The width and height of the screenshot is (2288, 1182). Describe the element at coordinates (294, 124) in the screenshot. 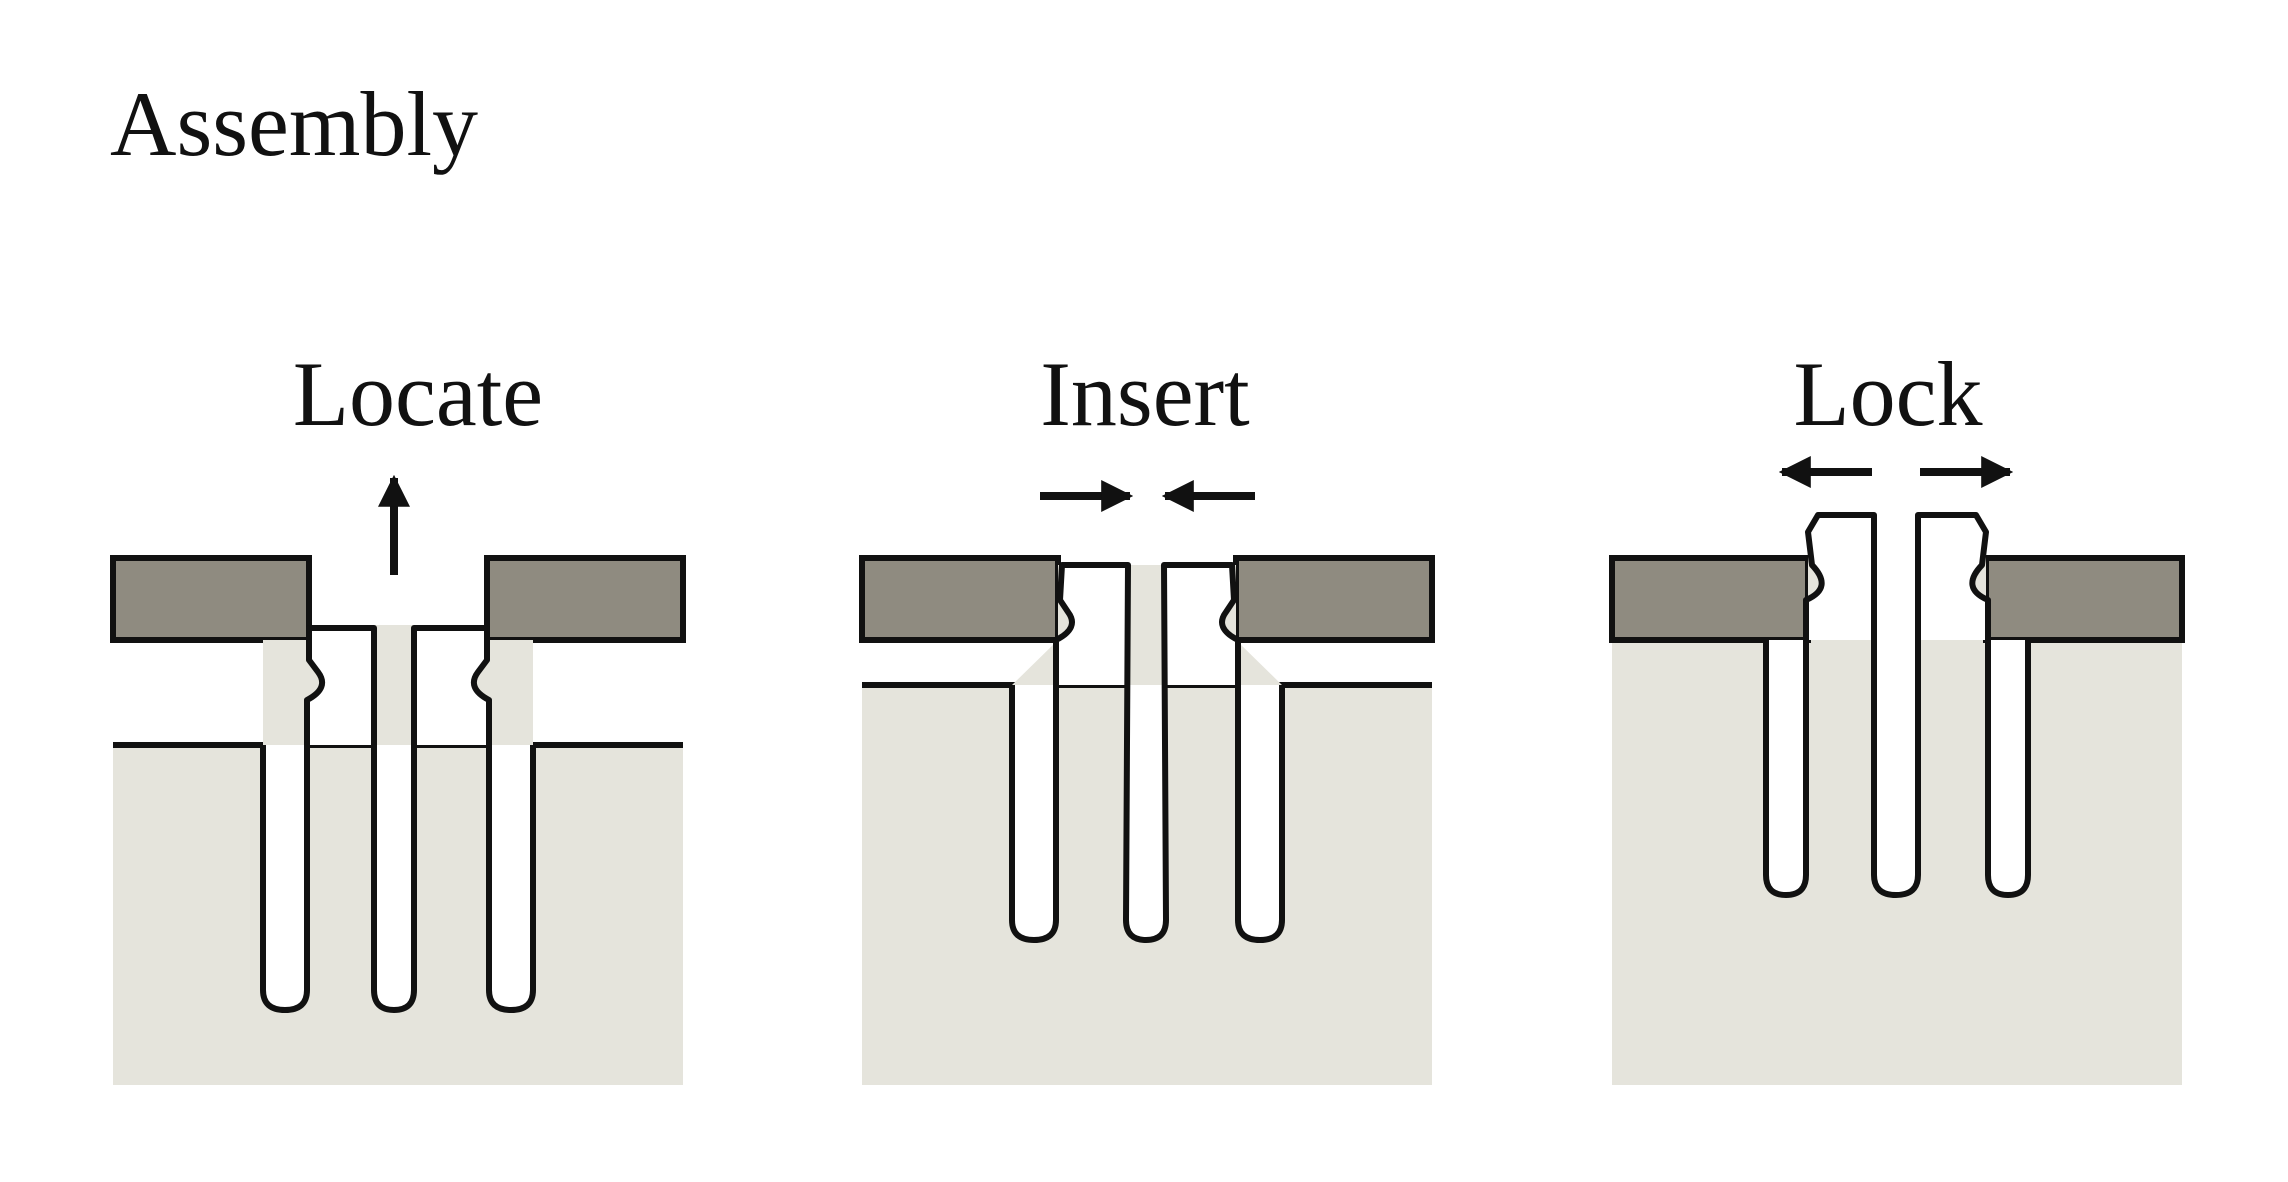

I see `diagram-title: Assembly` at that location.